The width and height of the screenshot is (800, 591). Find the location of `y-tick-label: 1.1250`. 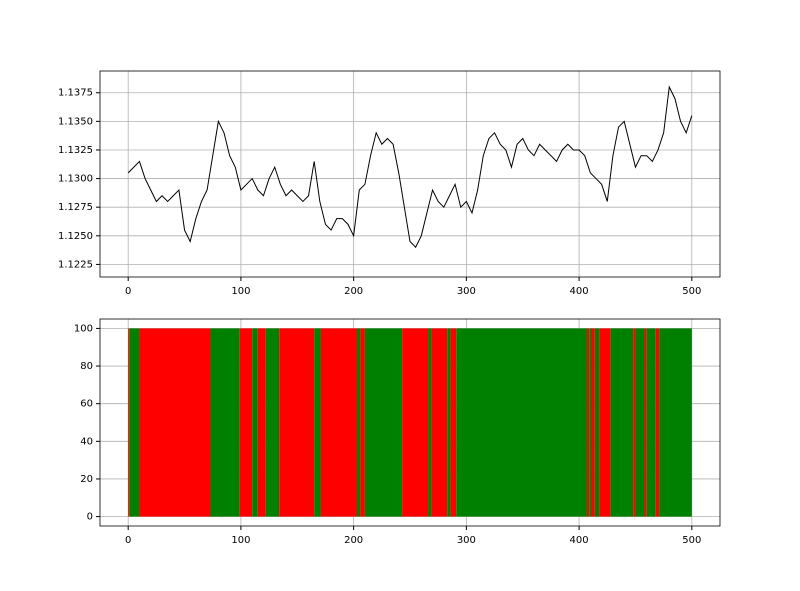

y-tick-label: 1.1250 is located at coordinates (75, 236).